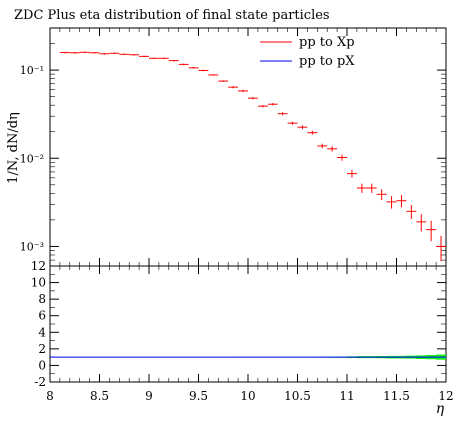 The image size is (461, 422). Describe the element at coordinates (32, 70) in the screenshot. I see `y-tick-label: 10⁻¹` at that location.